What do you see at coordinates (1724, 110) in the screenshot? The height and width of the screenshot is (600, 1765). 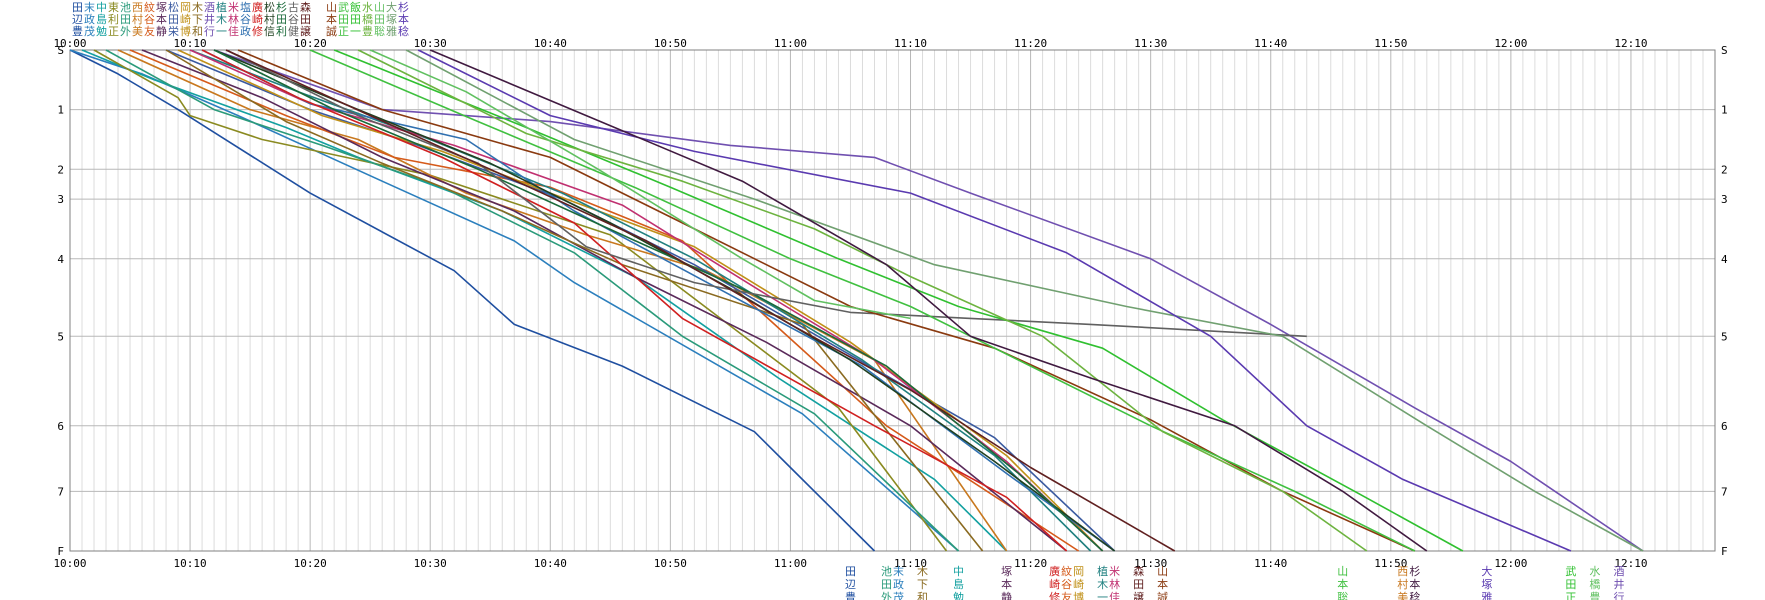 I see `y-tick-label-right: 1` at bounding box center [1724, 110].